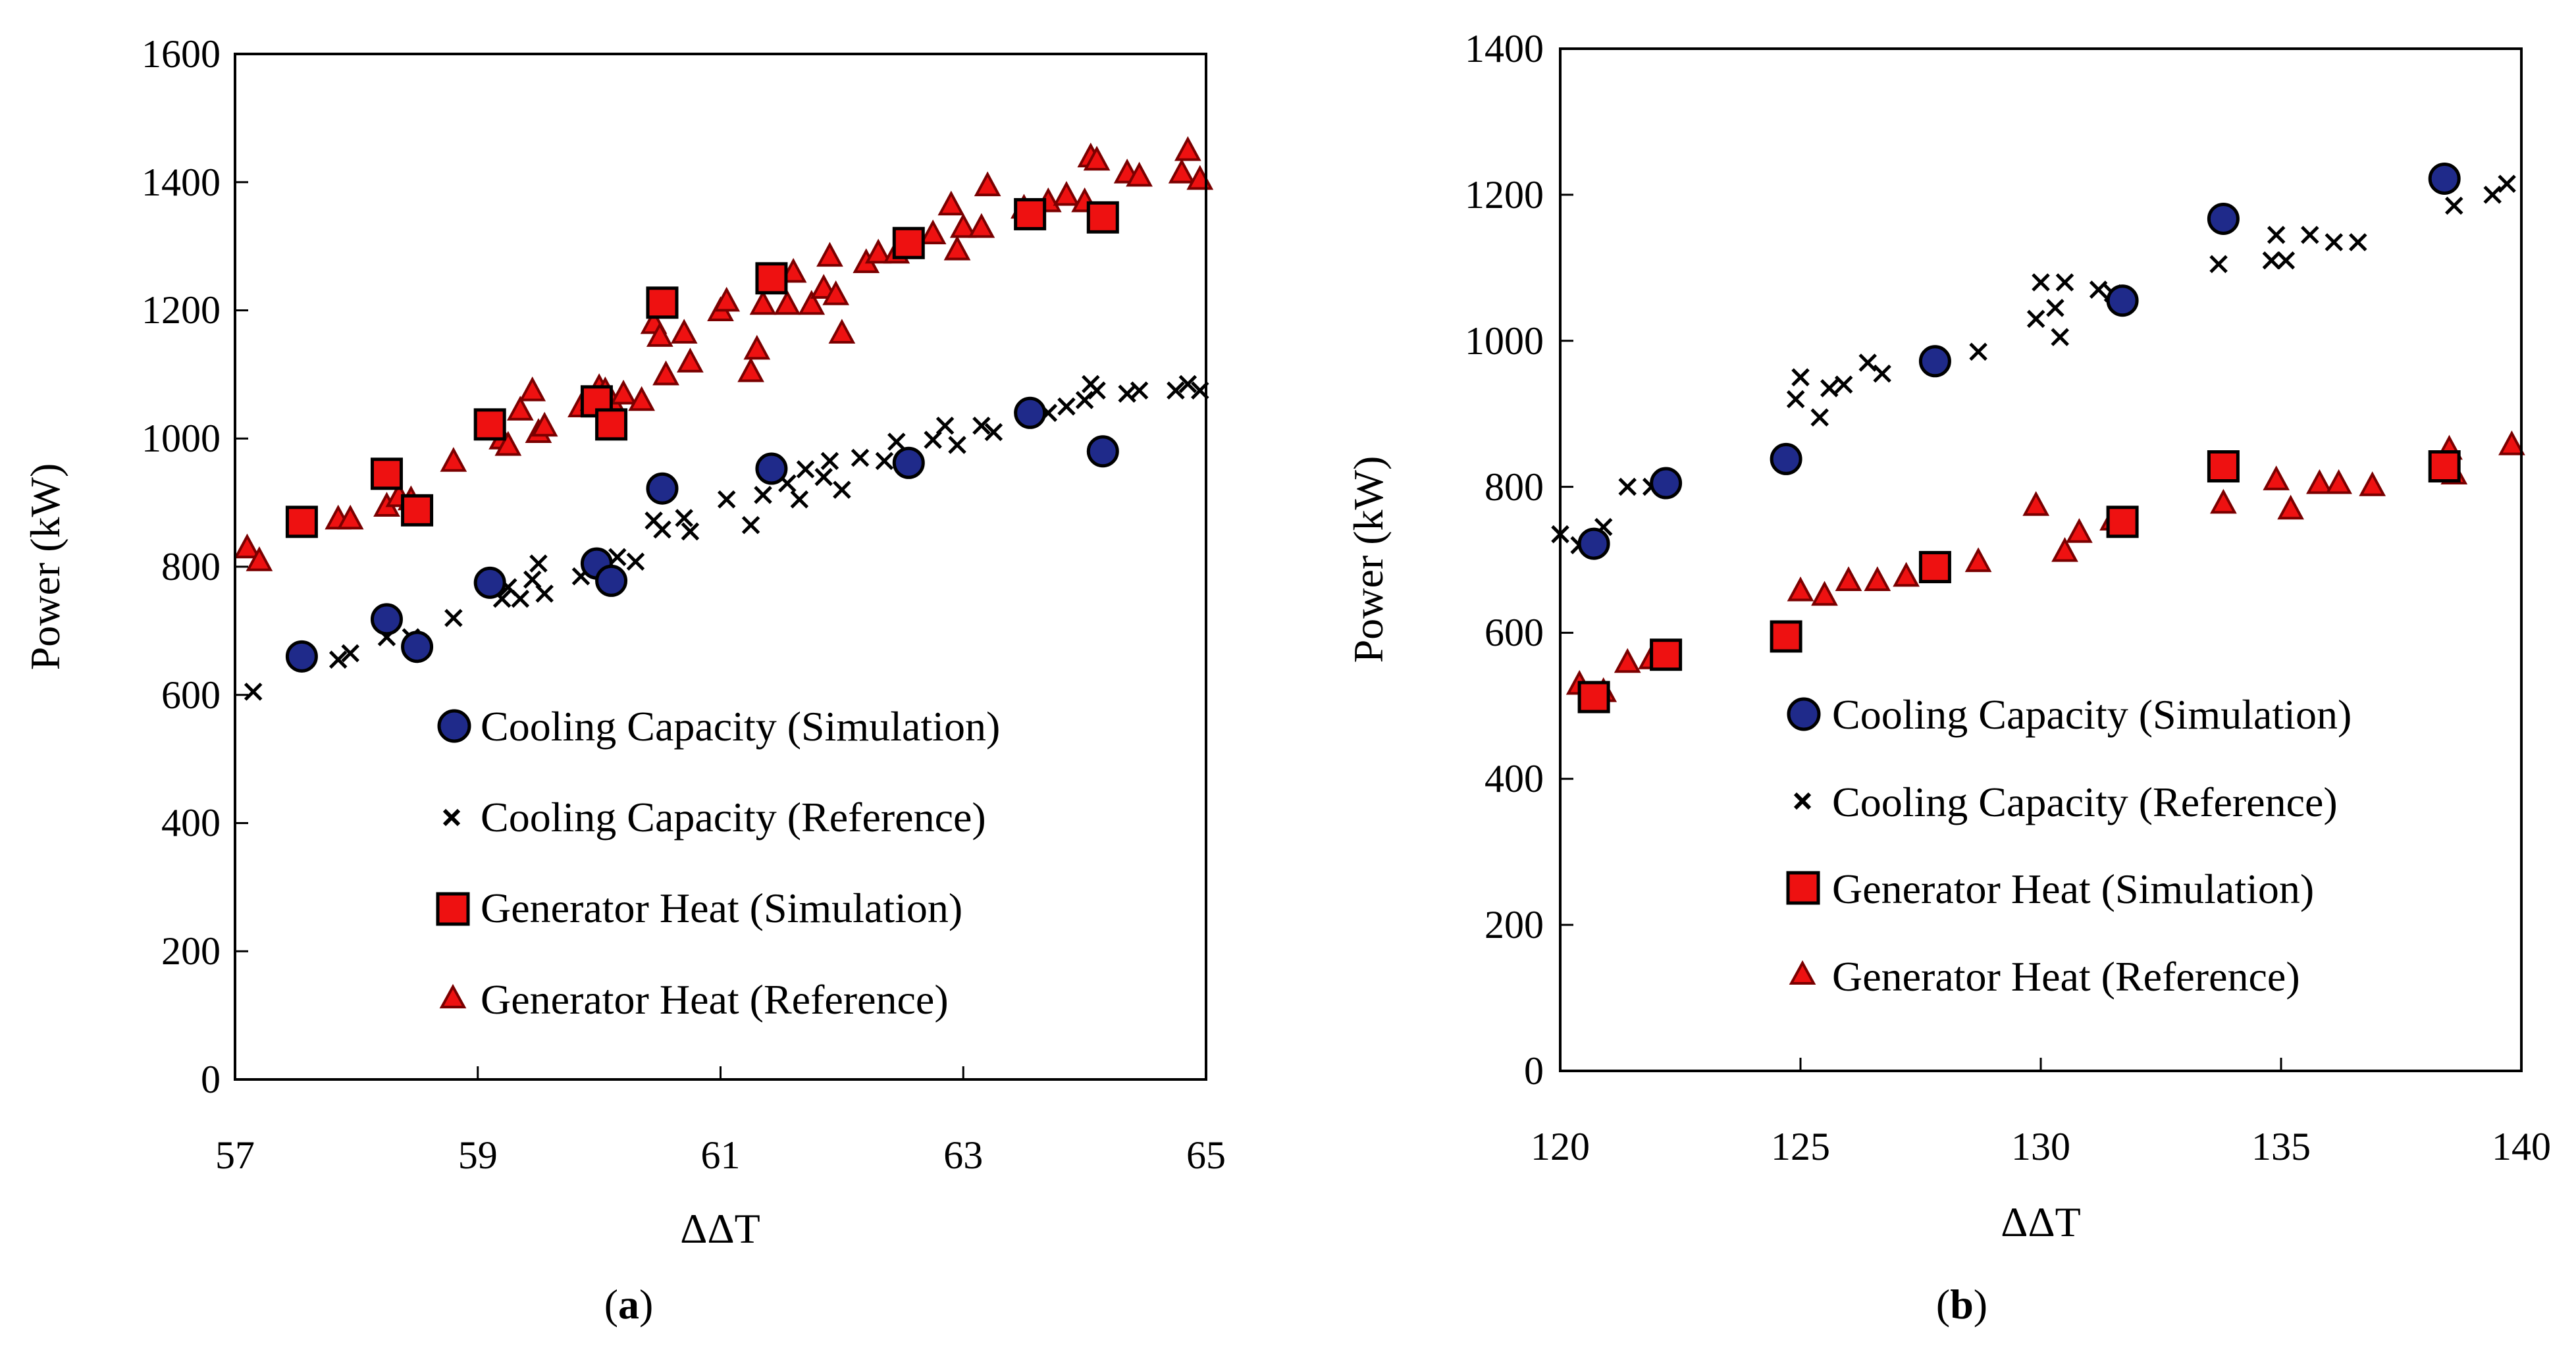 The height and width of the screenshot is (1348, 2576). I want to click on panel-b-x-tick-label: 130, so click(2040, 1146).